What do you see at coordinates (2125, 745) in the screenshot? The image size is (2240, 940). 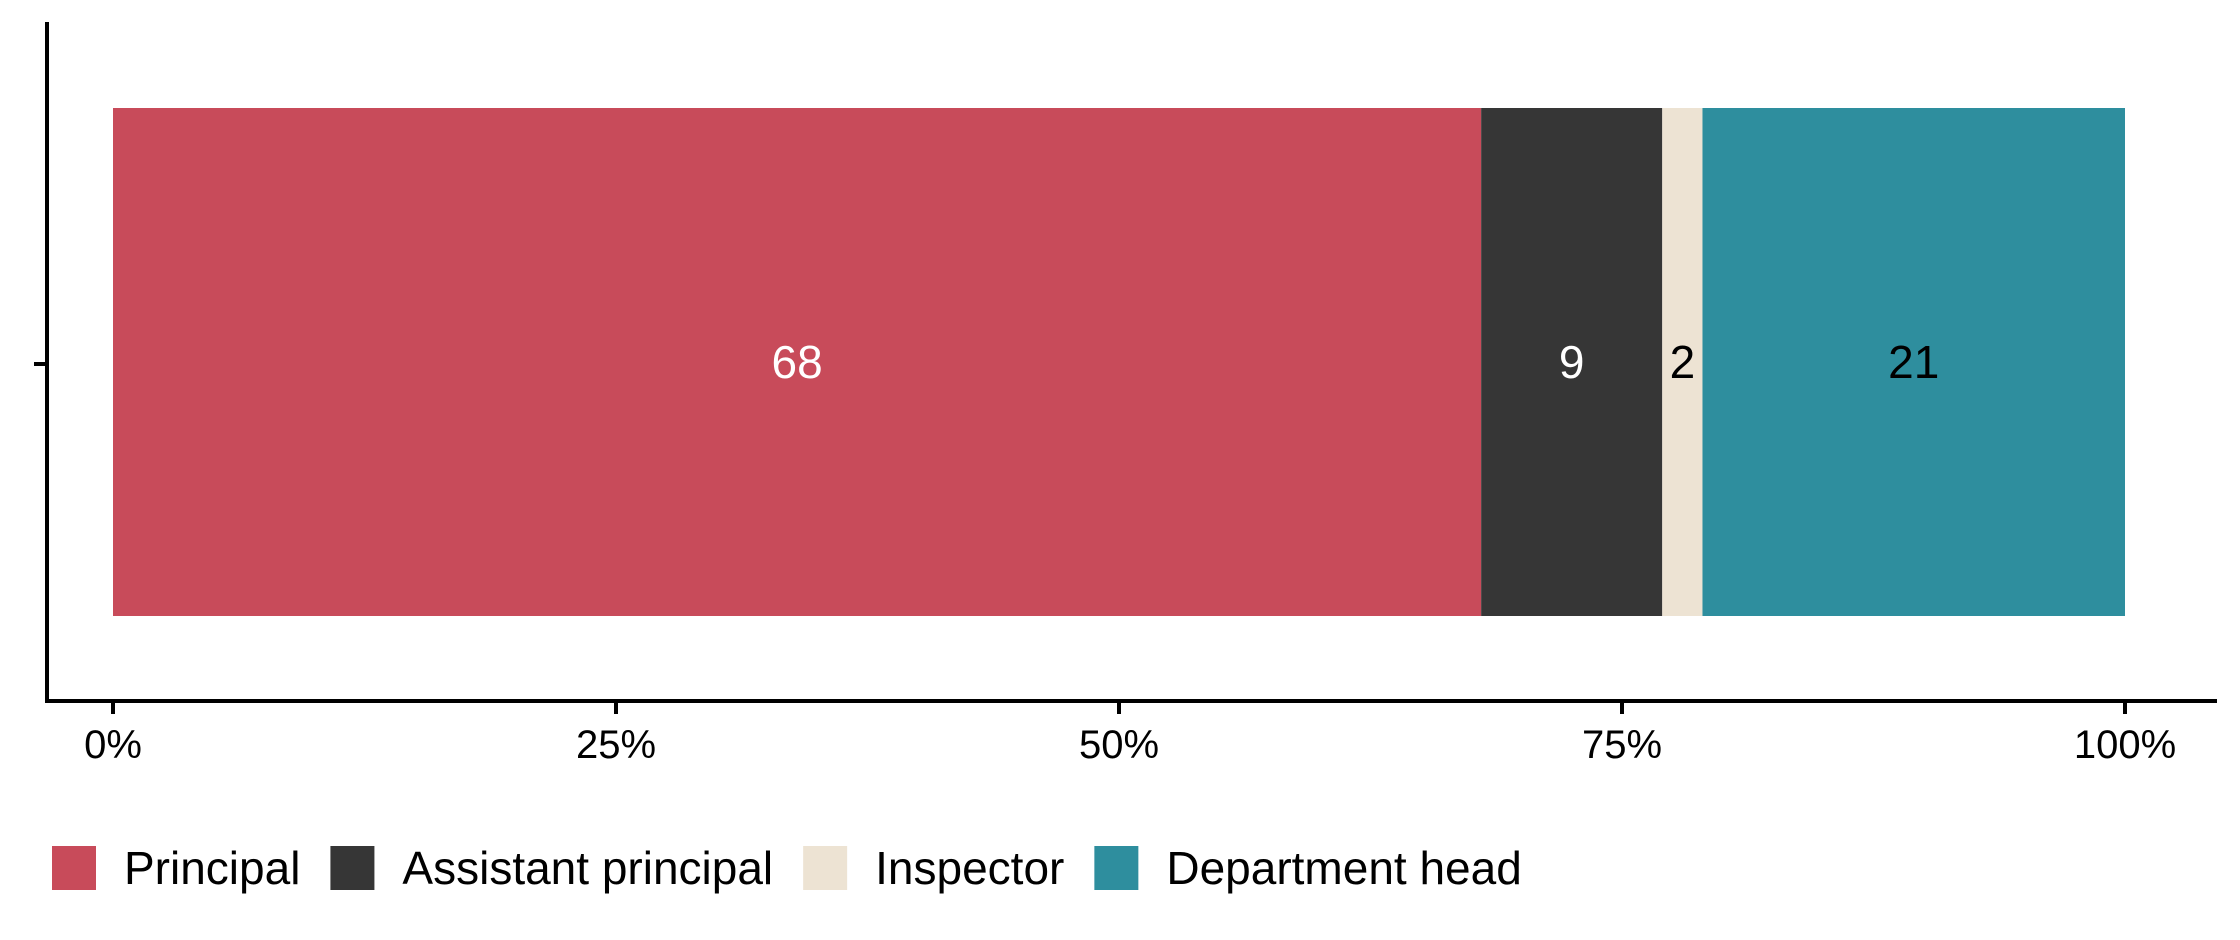 I see `x-tick-label: 100%` at bounding box center [2125, 745].